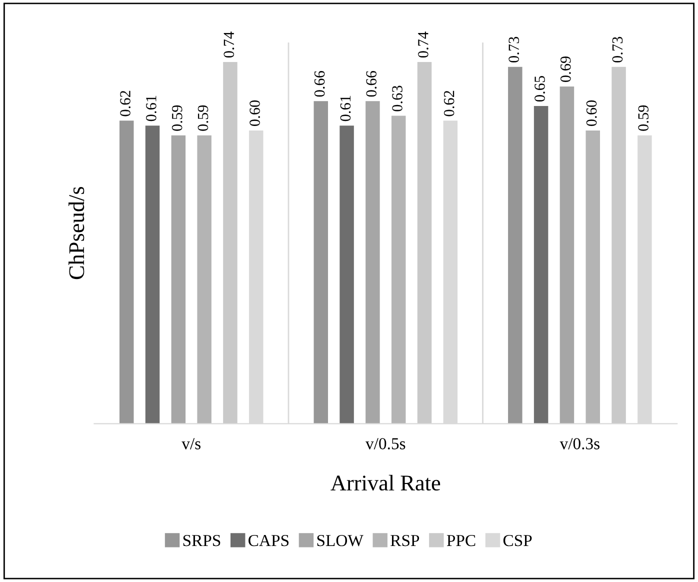 This screenshot has height=582, width=698. What do you see at coordinates (385, 482) in the screenshot?
I see `x-axis-title: Arrival Rate` at bounding box center [385, 482].